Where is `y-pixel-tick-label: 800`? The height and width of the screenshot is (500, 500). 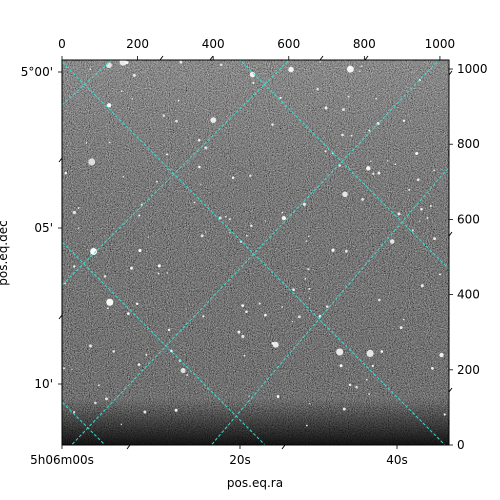
y-pixel-tick-label: 800 is located at coordinates (468, 144).